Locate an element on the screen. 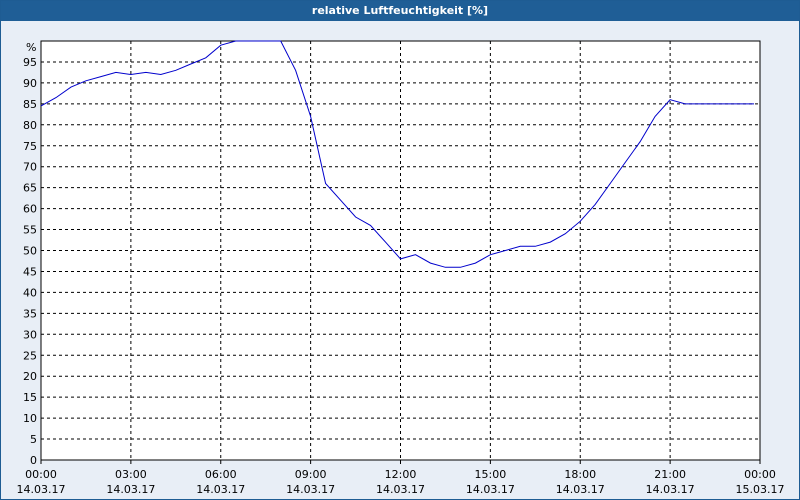 The image size is (800, 500). y-tick-label: 5 is located at coordinates (33, 439).